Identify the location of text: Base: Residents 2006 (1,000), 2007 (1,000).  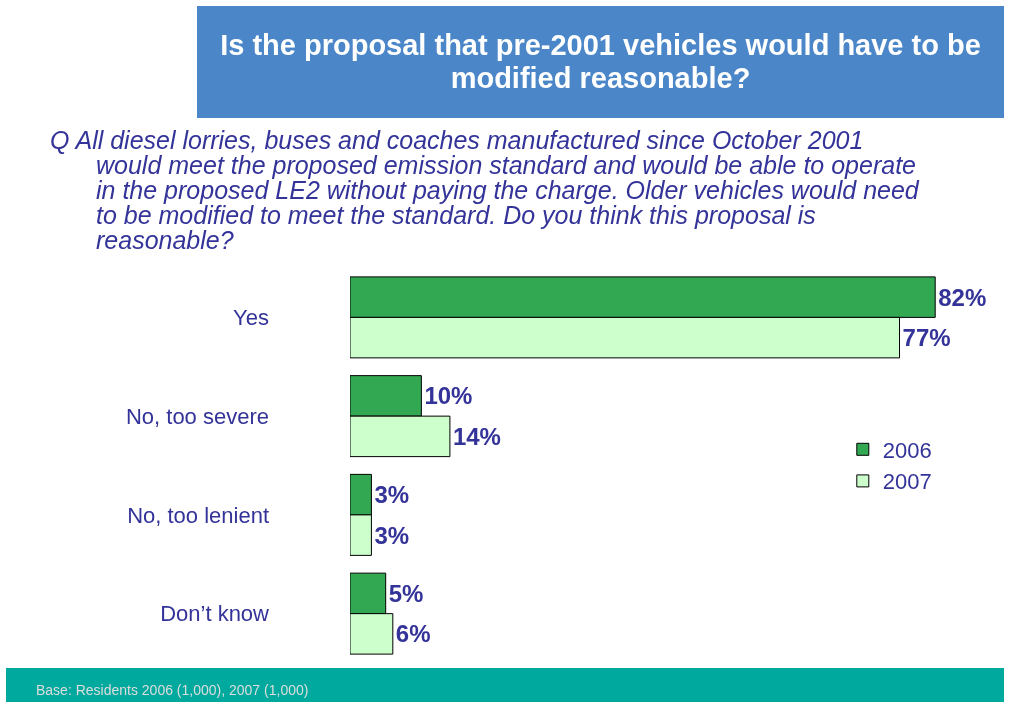
(505, 685).